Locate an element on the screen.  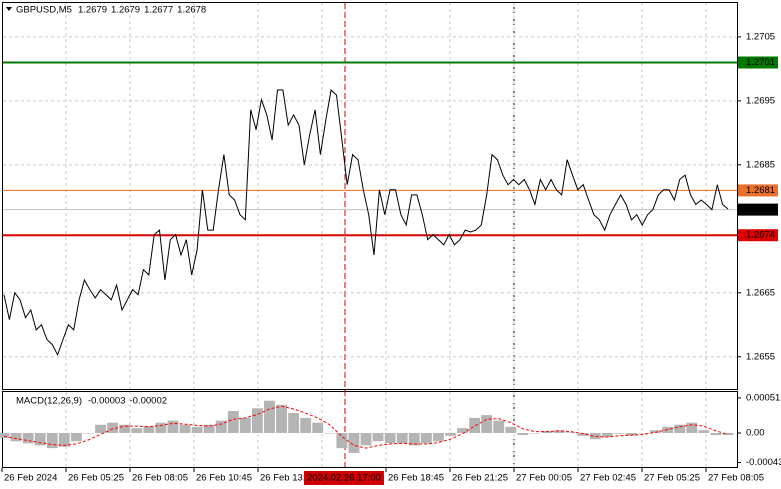
y-tick-label: -0.00043 is located at coordinates (763, 462).